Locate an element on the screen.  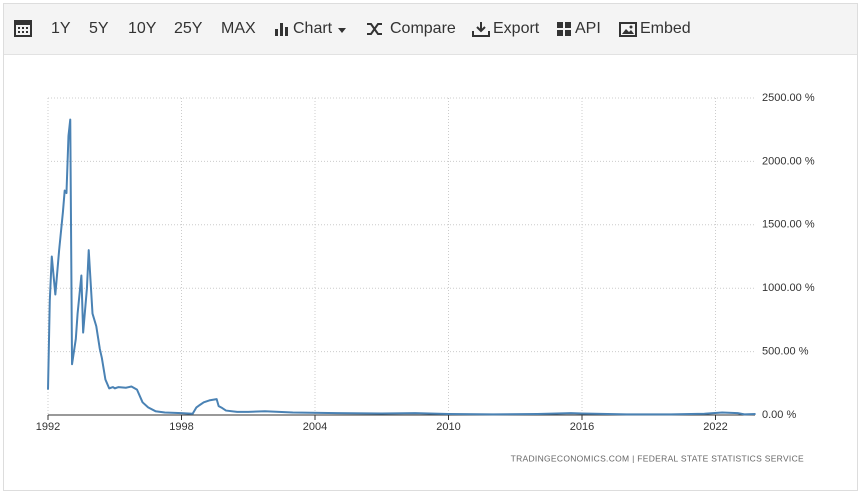
api-button: API is located at coordinates (588, 28).